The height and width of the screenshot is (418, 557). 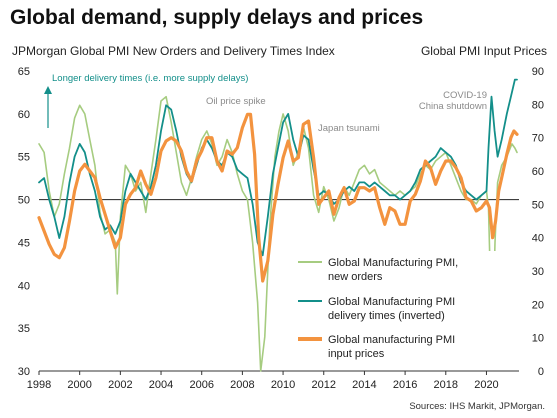 What do you see at coordinates (24, 72) in the screenshot?
I see `y-left-tick-label: 65` at bounding box center [24, 72].